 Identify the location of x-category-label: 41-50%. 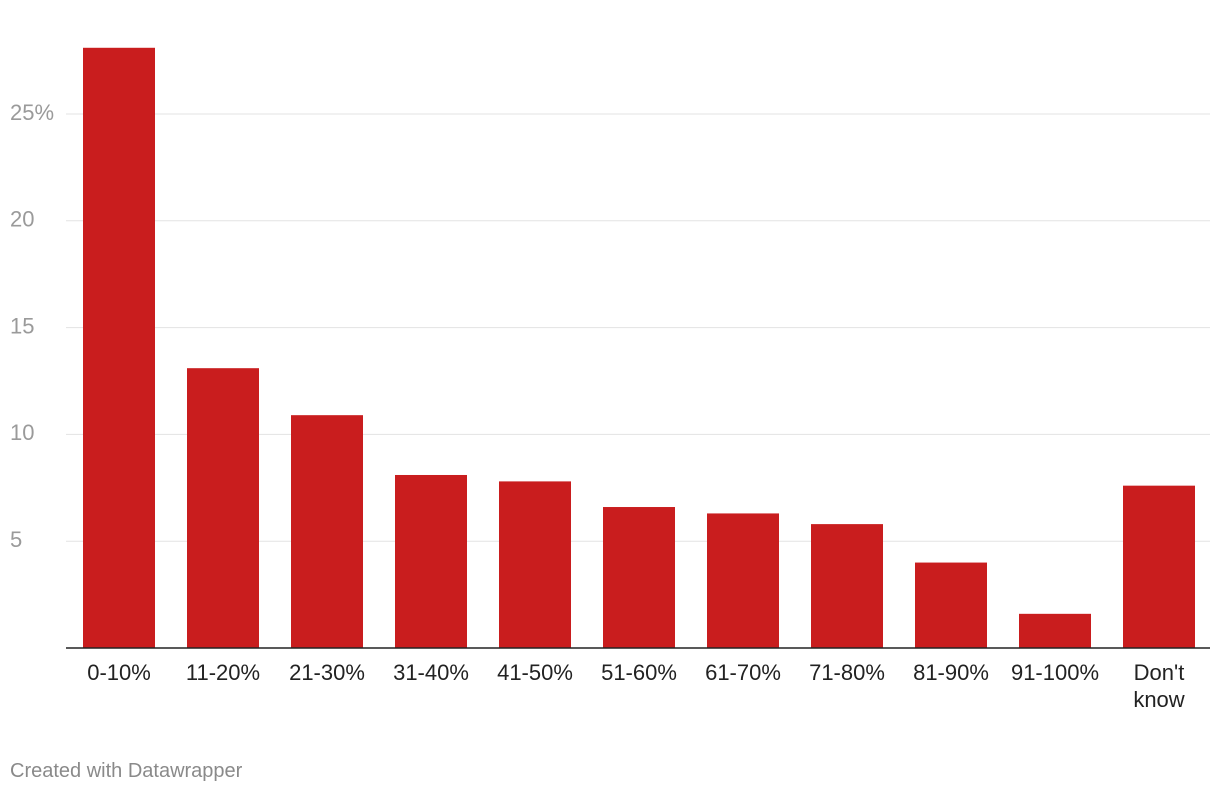
(535, 672).